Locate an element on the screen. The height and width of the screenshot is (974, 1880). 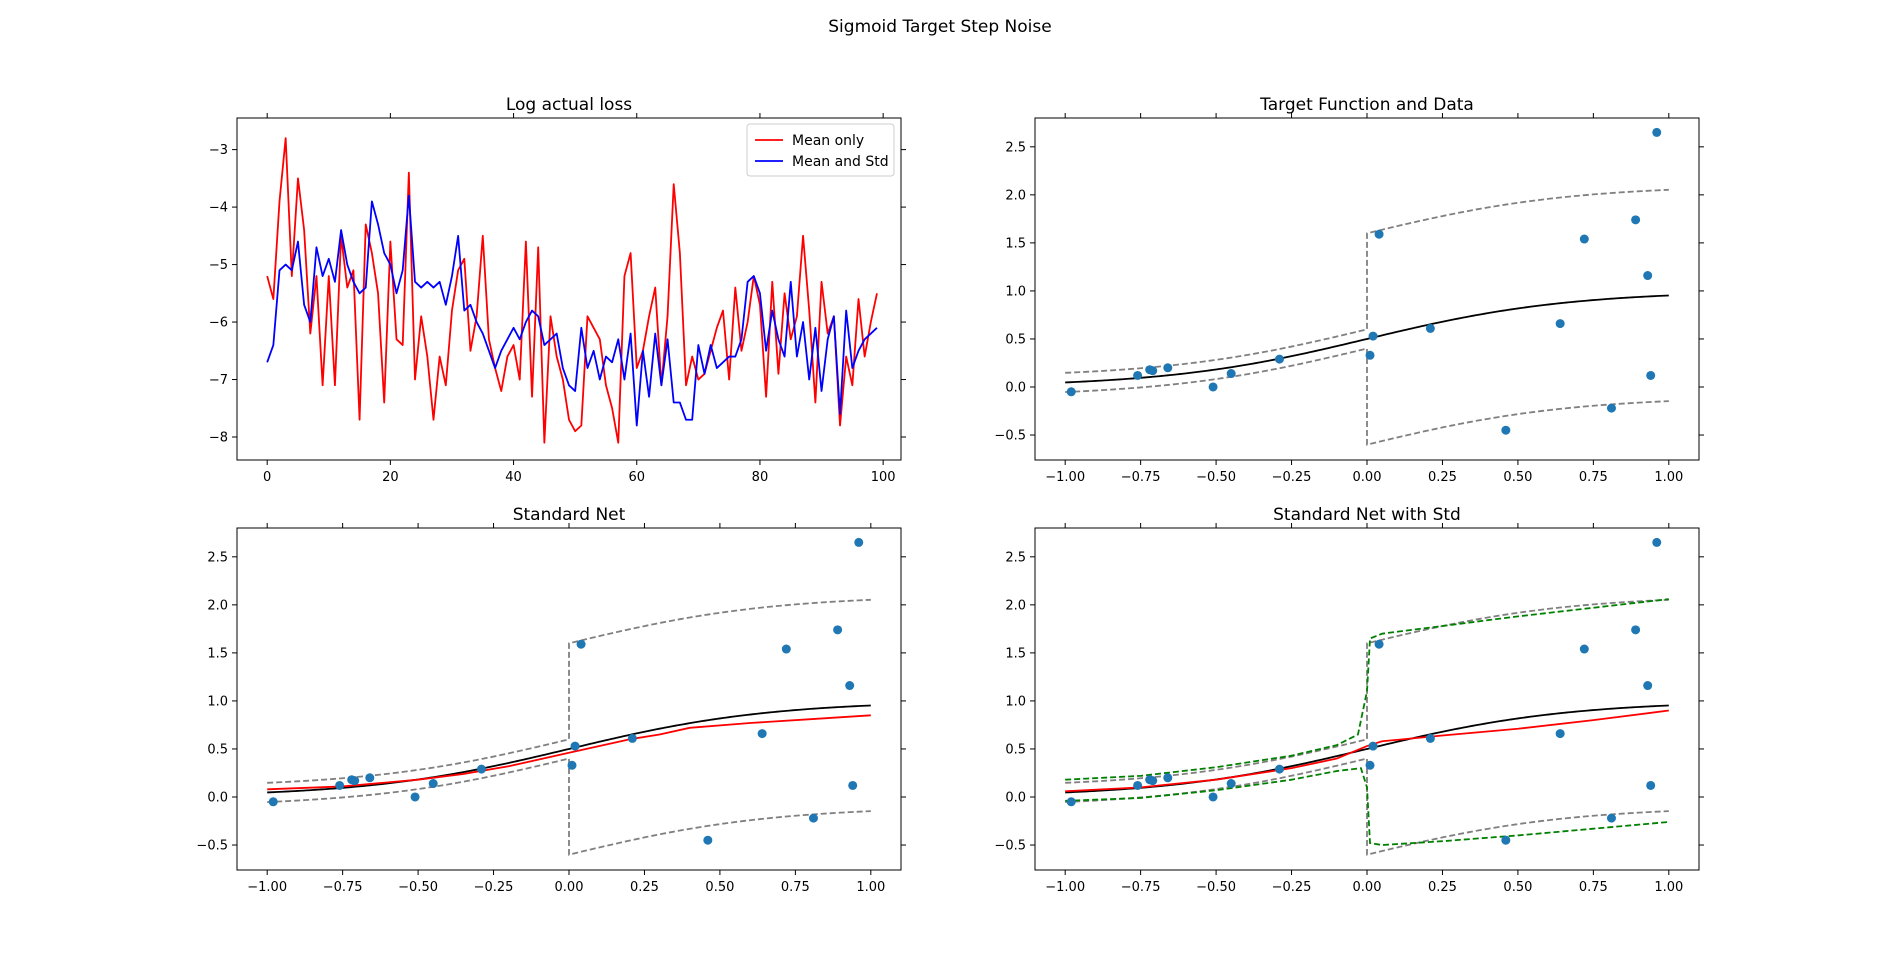
legend: Mean only Mean and Std is located at coordinates (820, 150).